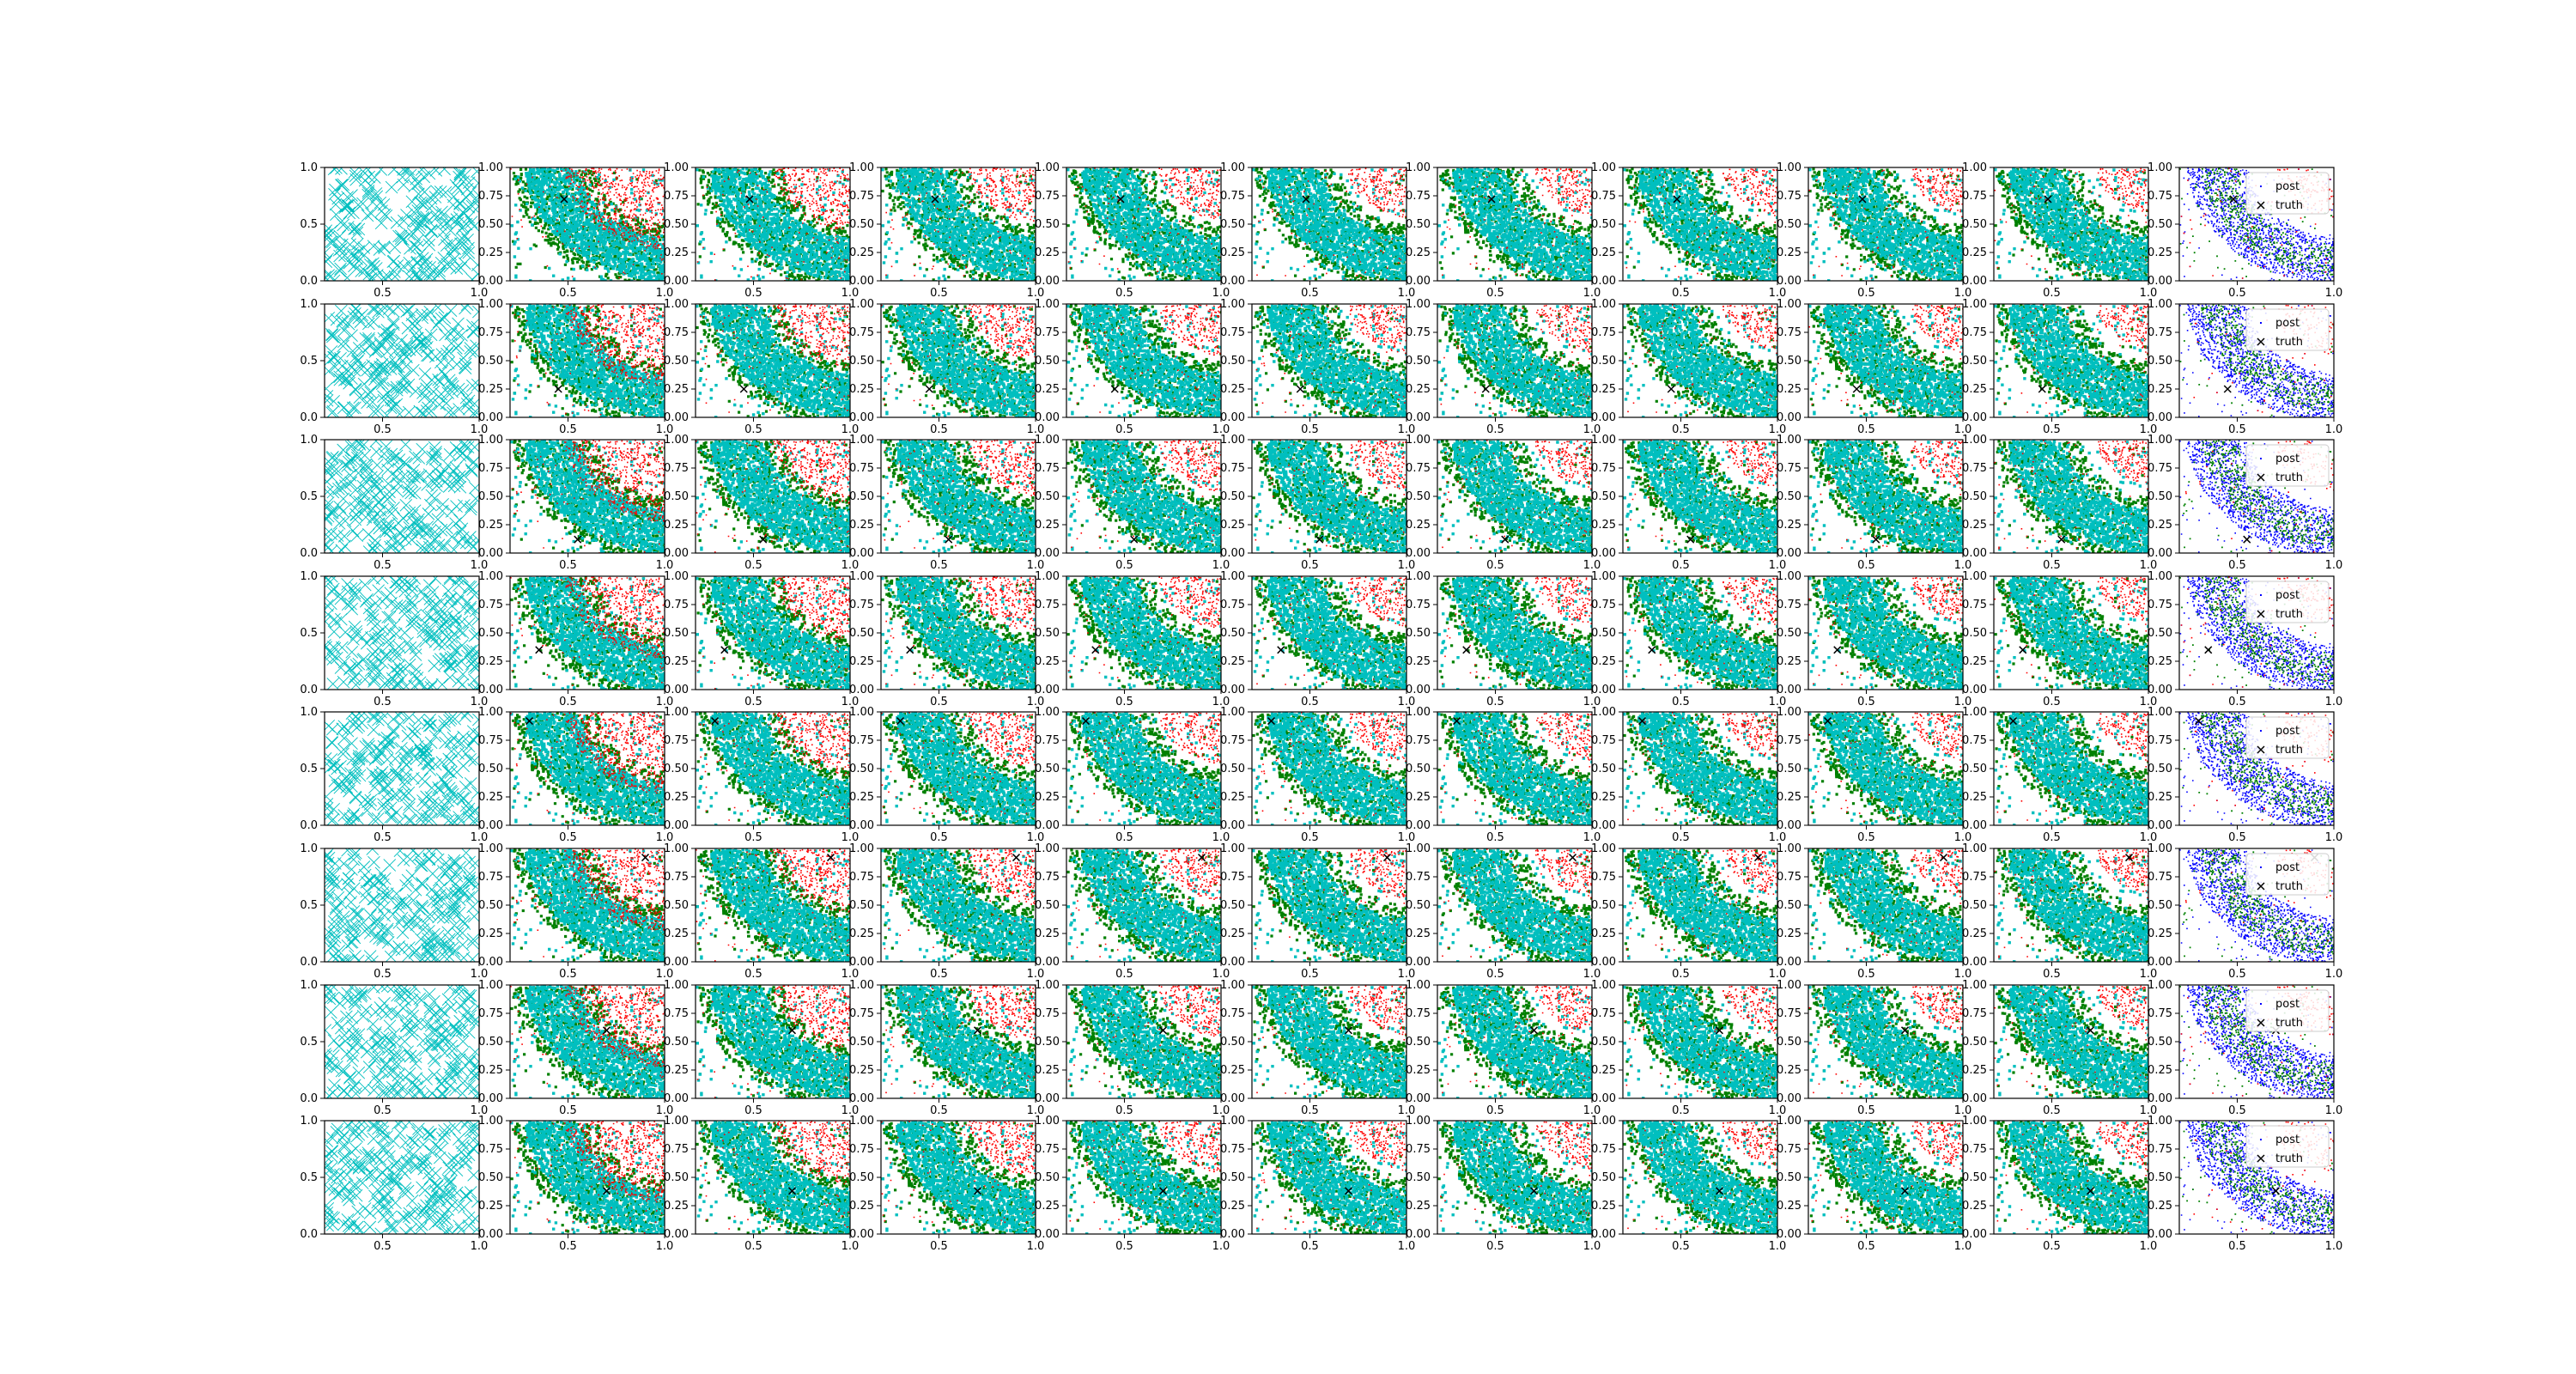  Describe the element at coordinates (2287, 465) in the screenshot. I see `legend: post truth` at that location.